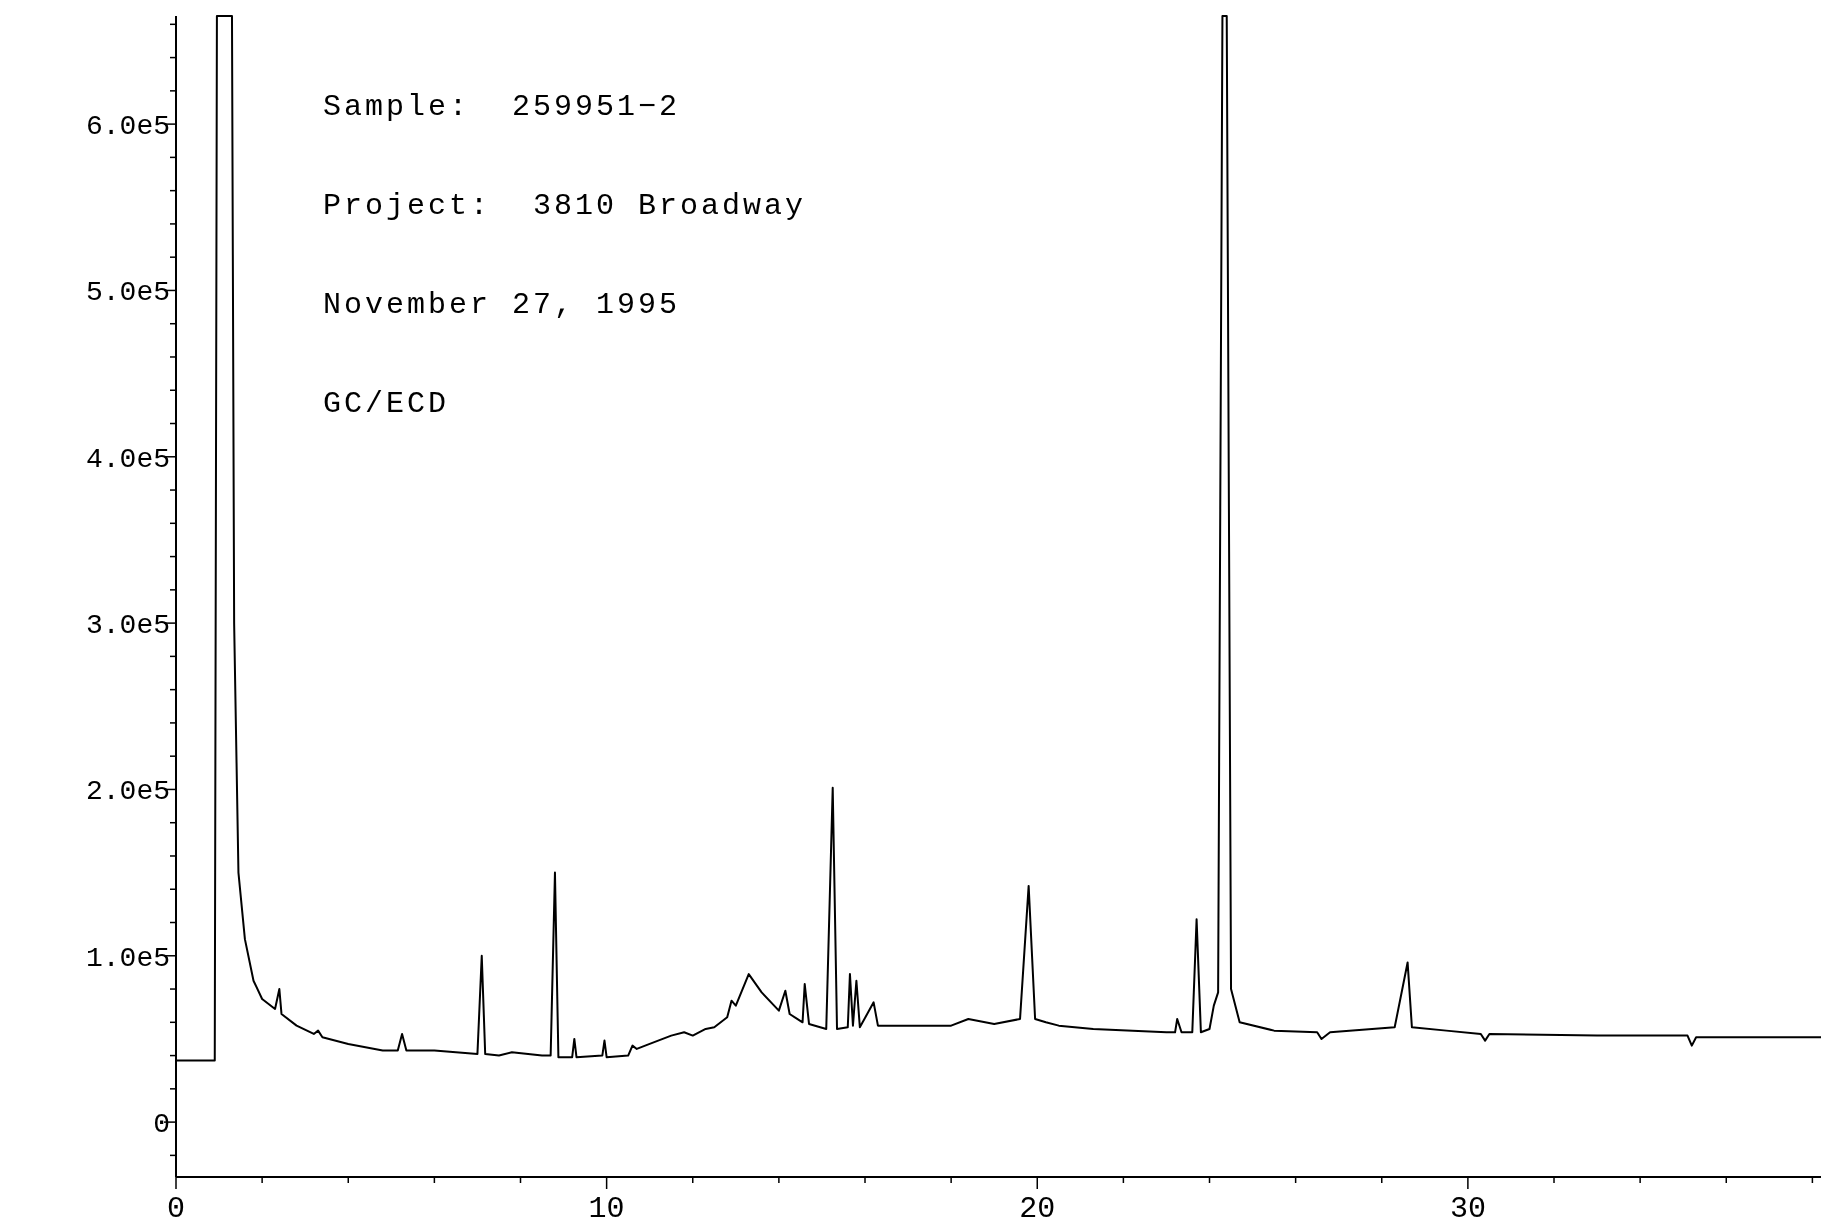 This screenshot has height=1229, width=1823. What do you see at coordinates (161, 1124) in the screenshot?
I see `y-tick-label: 0` at bounding box center [161, 1124].